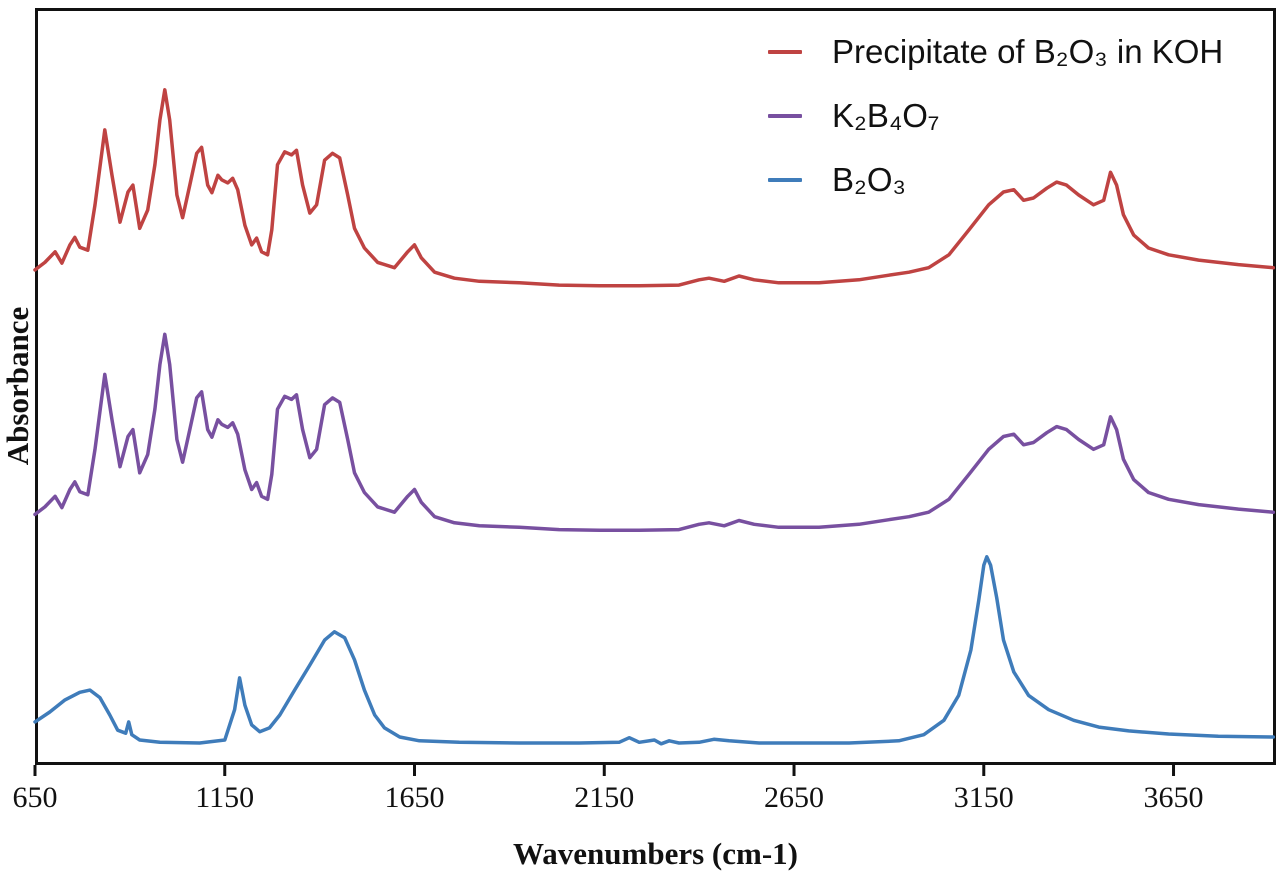  I want to click on x-tick-label: 1650, so click(415, 797).